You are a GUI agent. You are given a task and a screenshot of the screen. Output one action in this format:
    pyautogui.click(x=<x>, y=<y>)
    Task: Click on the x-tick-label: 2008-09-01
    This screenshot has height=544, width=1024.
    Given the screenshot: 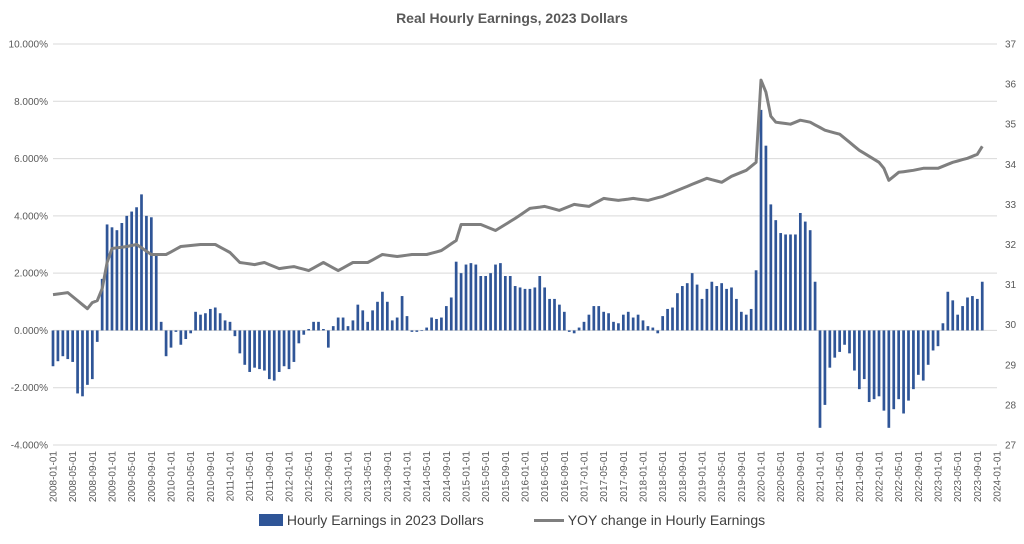 What is the action you would take?
    pyautogui.click(x=93, y=477)
    